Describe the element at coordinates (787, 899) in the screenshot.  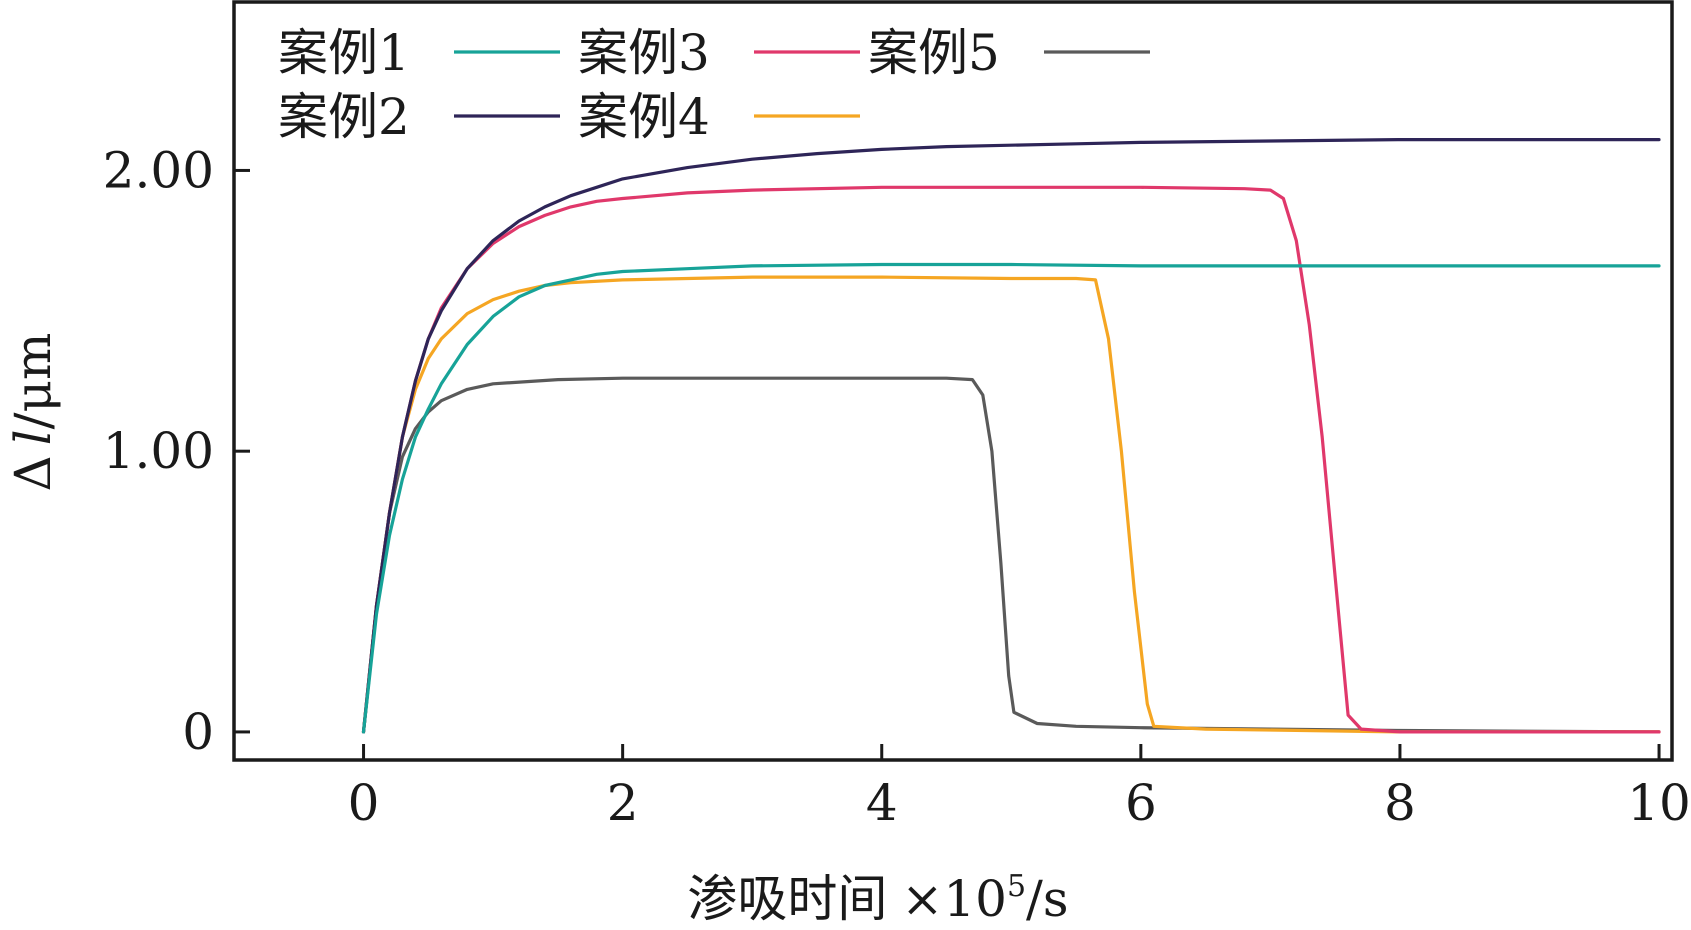
I see `x-axis-title-main: 渗吸时间` at that location.